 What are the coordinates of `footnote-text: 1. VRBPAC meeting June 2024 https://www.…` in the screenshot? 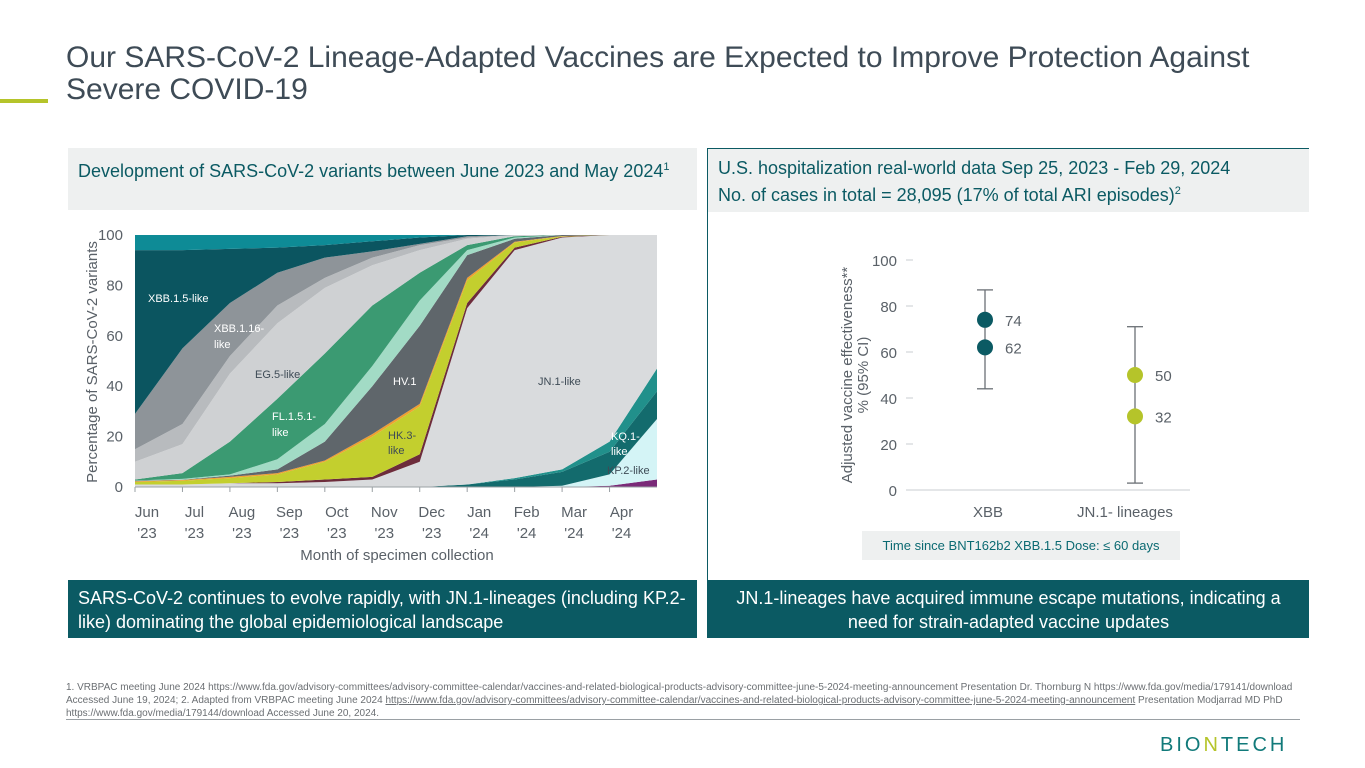 It's located at (679, 694).